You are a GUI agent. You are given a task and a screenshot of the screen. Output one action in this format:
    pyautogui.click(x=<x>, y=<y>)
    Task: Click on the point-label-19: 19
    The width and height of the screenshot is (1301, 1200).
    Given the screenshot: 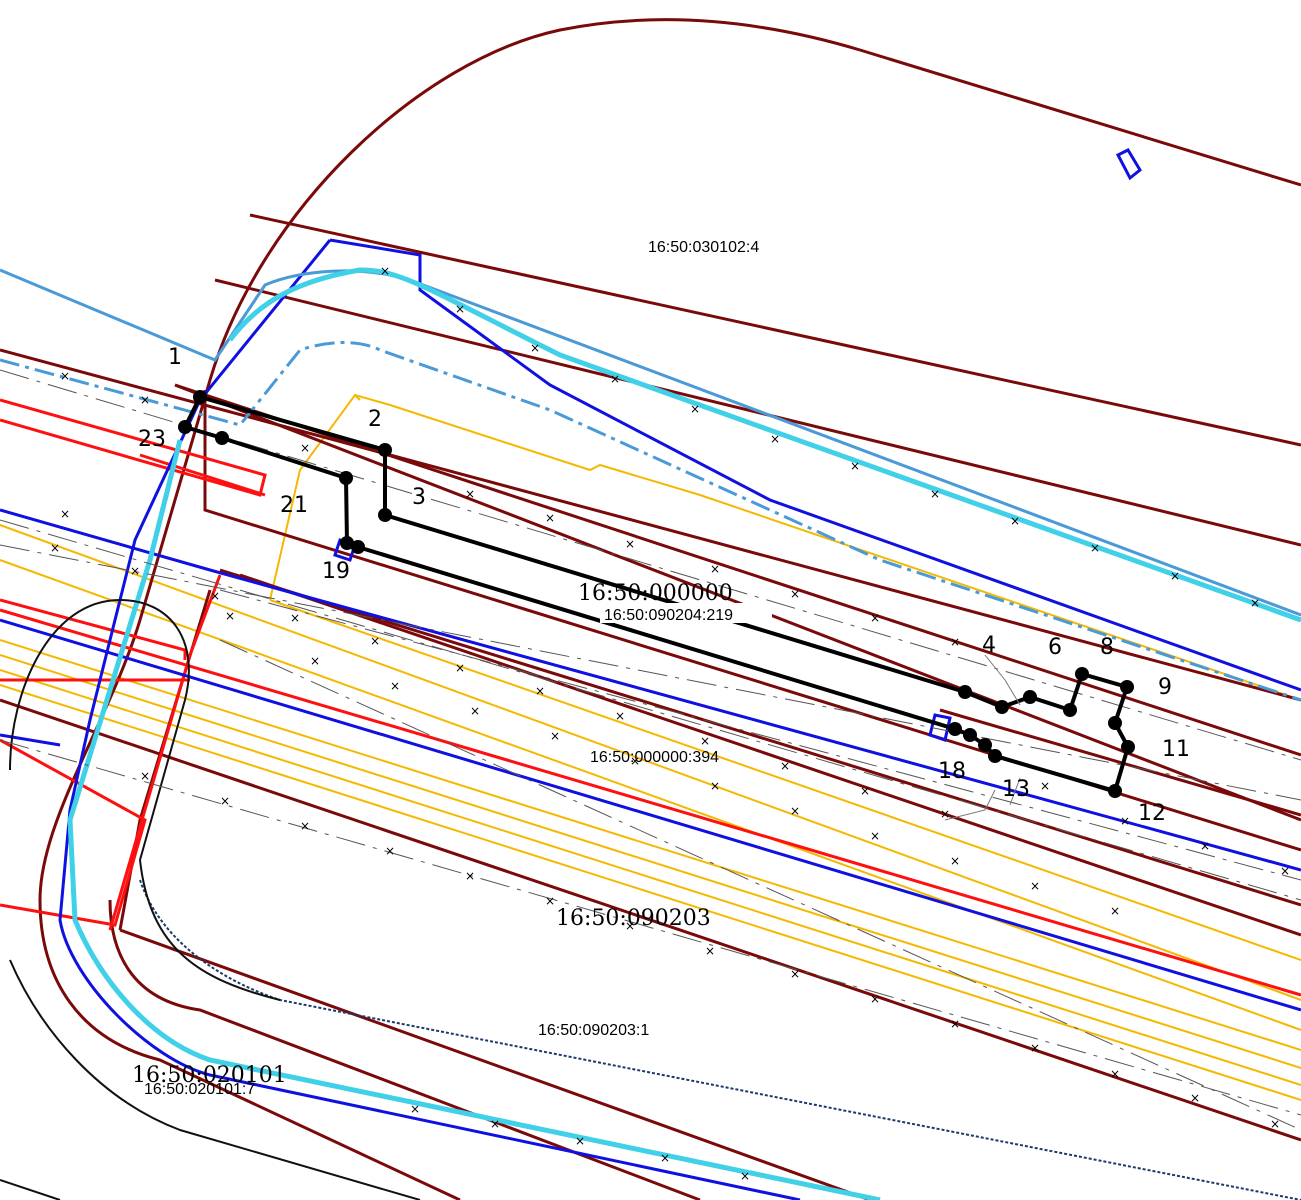 What is the action you would take?
    pyautogui.click(x=336, y=571)
    